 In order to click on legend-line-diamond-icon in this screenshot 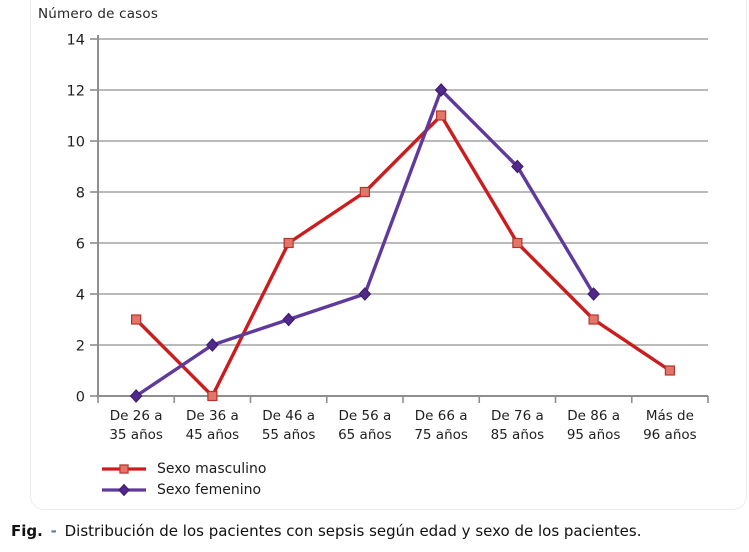, I will do `click(124, 489)`.